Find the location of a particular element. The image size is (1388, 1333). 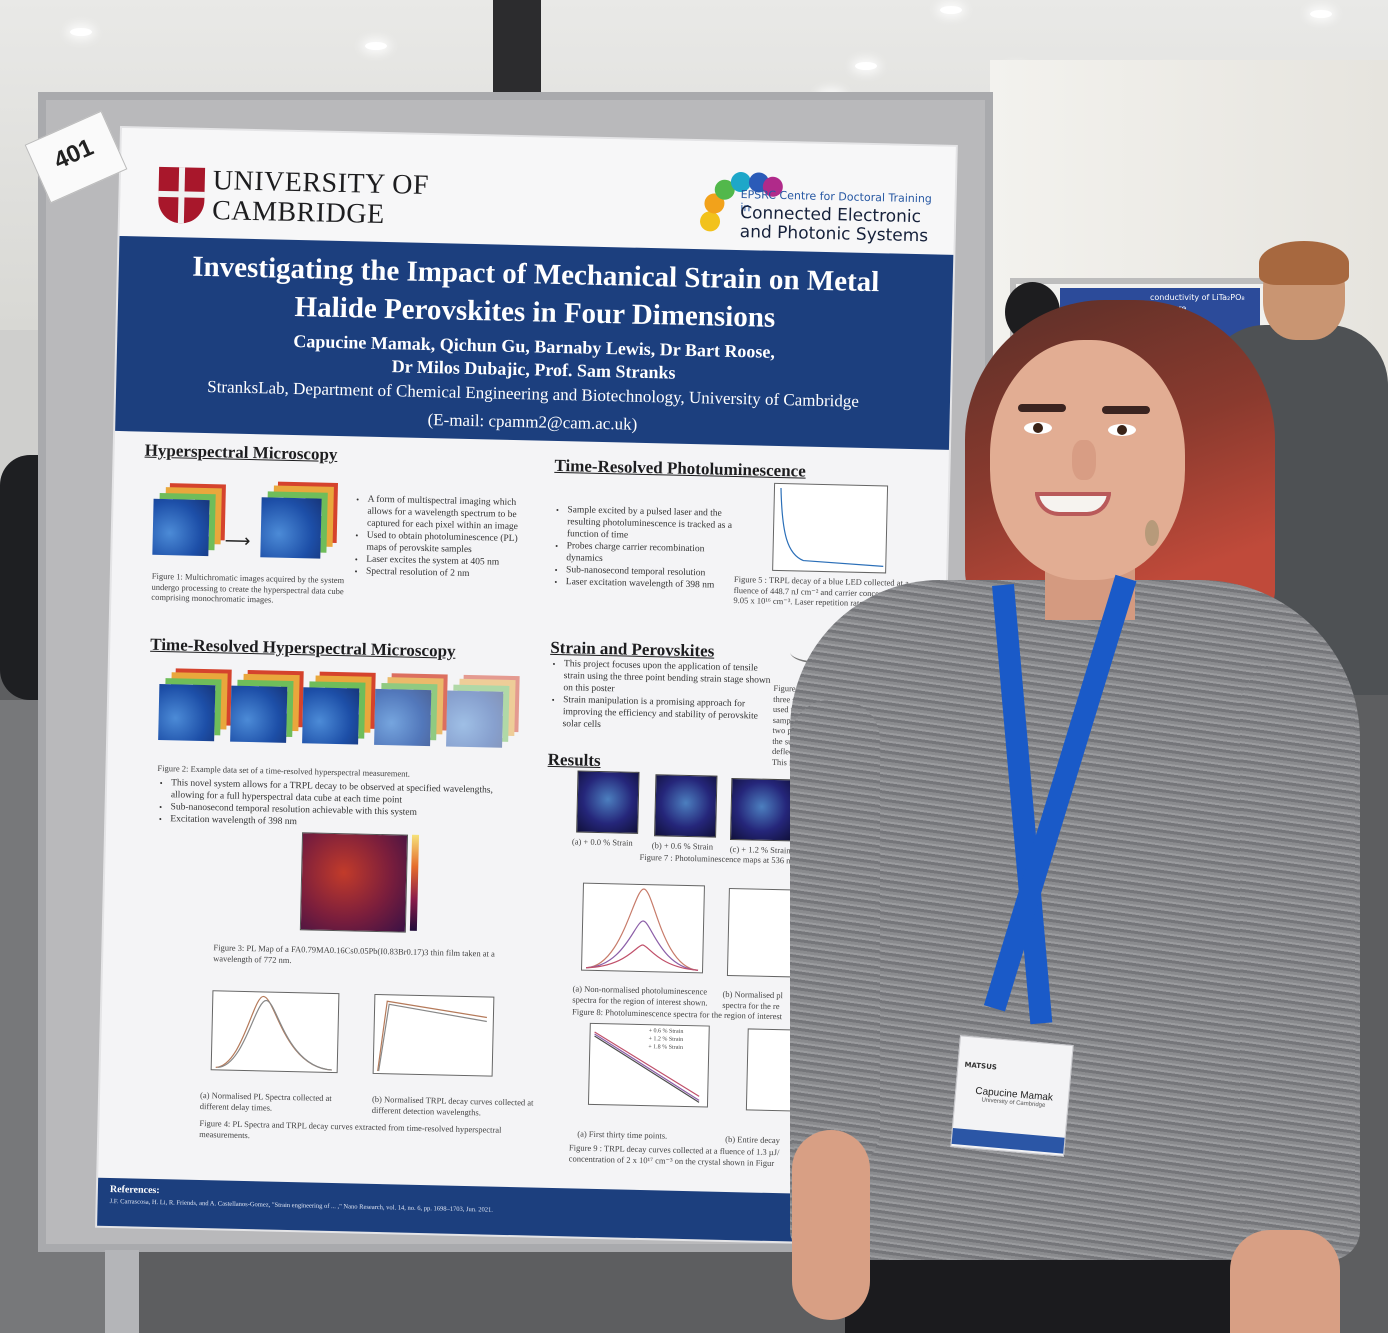

map-label-a: (a) + 0.0 % Strain is located at coordinates (602, 842).